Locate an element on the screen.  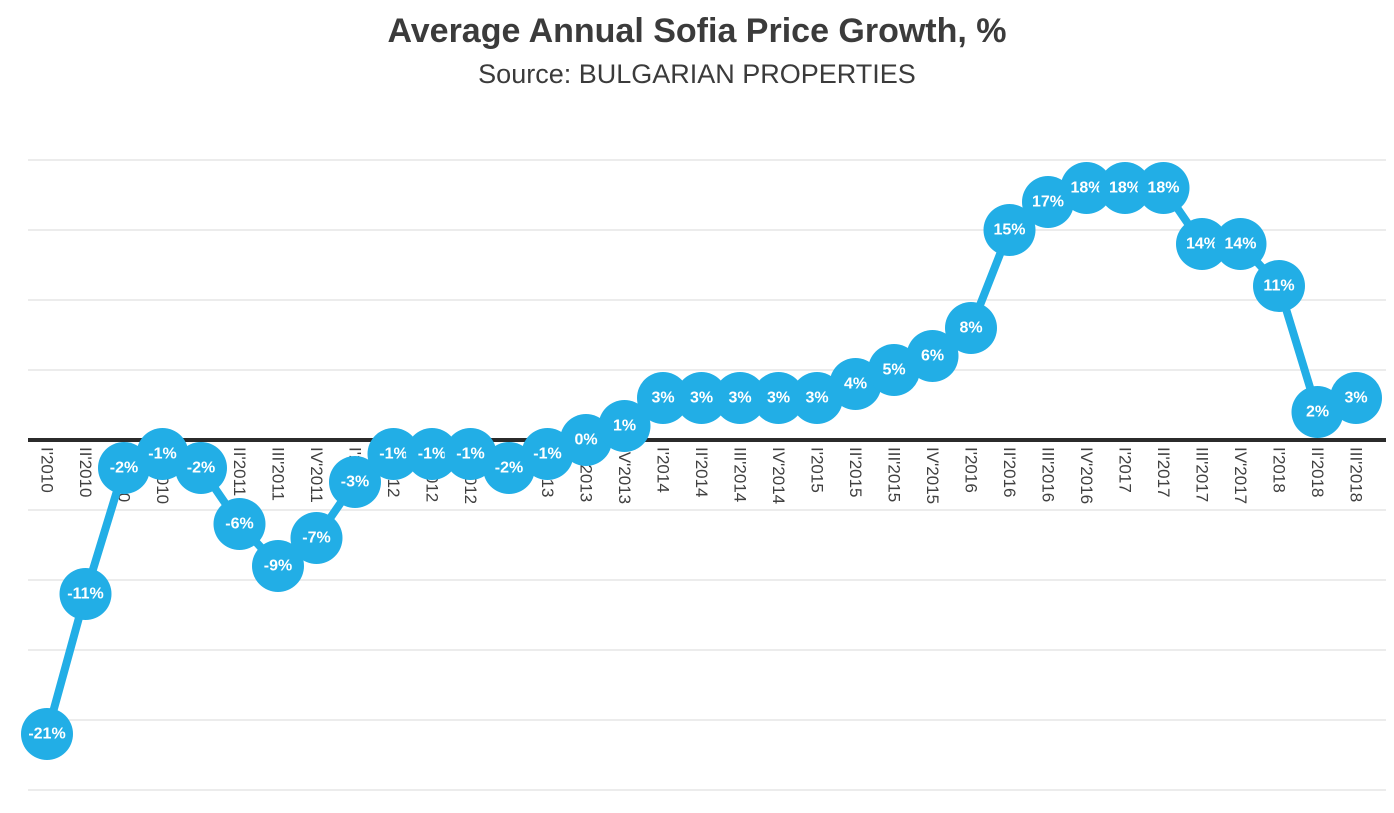
data-point-label: 6% is located at coordinates (932, 356).